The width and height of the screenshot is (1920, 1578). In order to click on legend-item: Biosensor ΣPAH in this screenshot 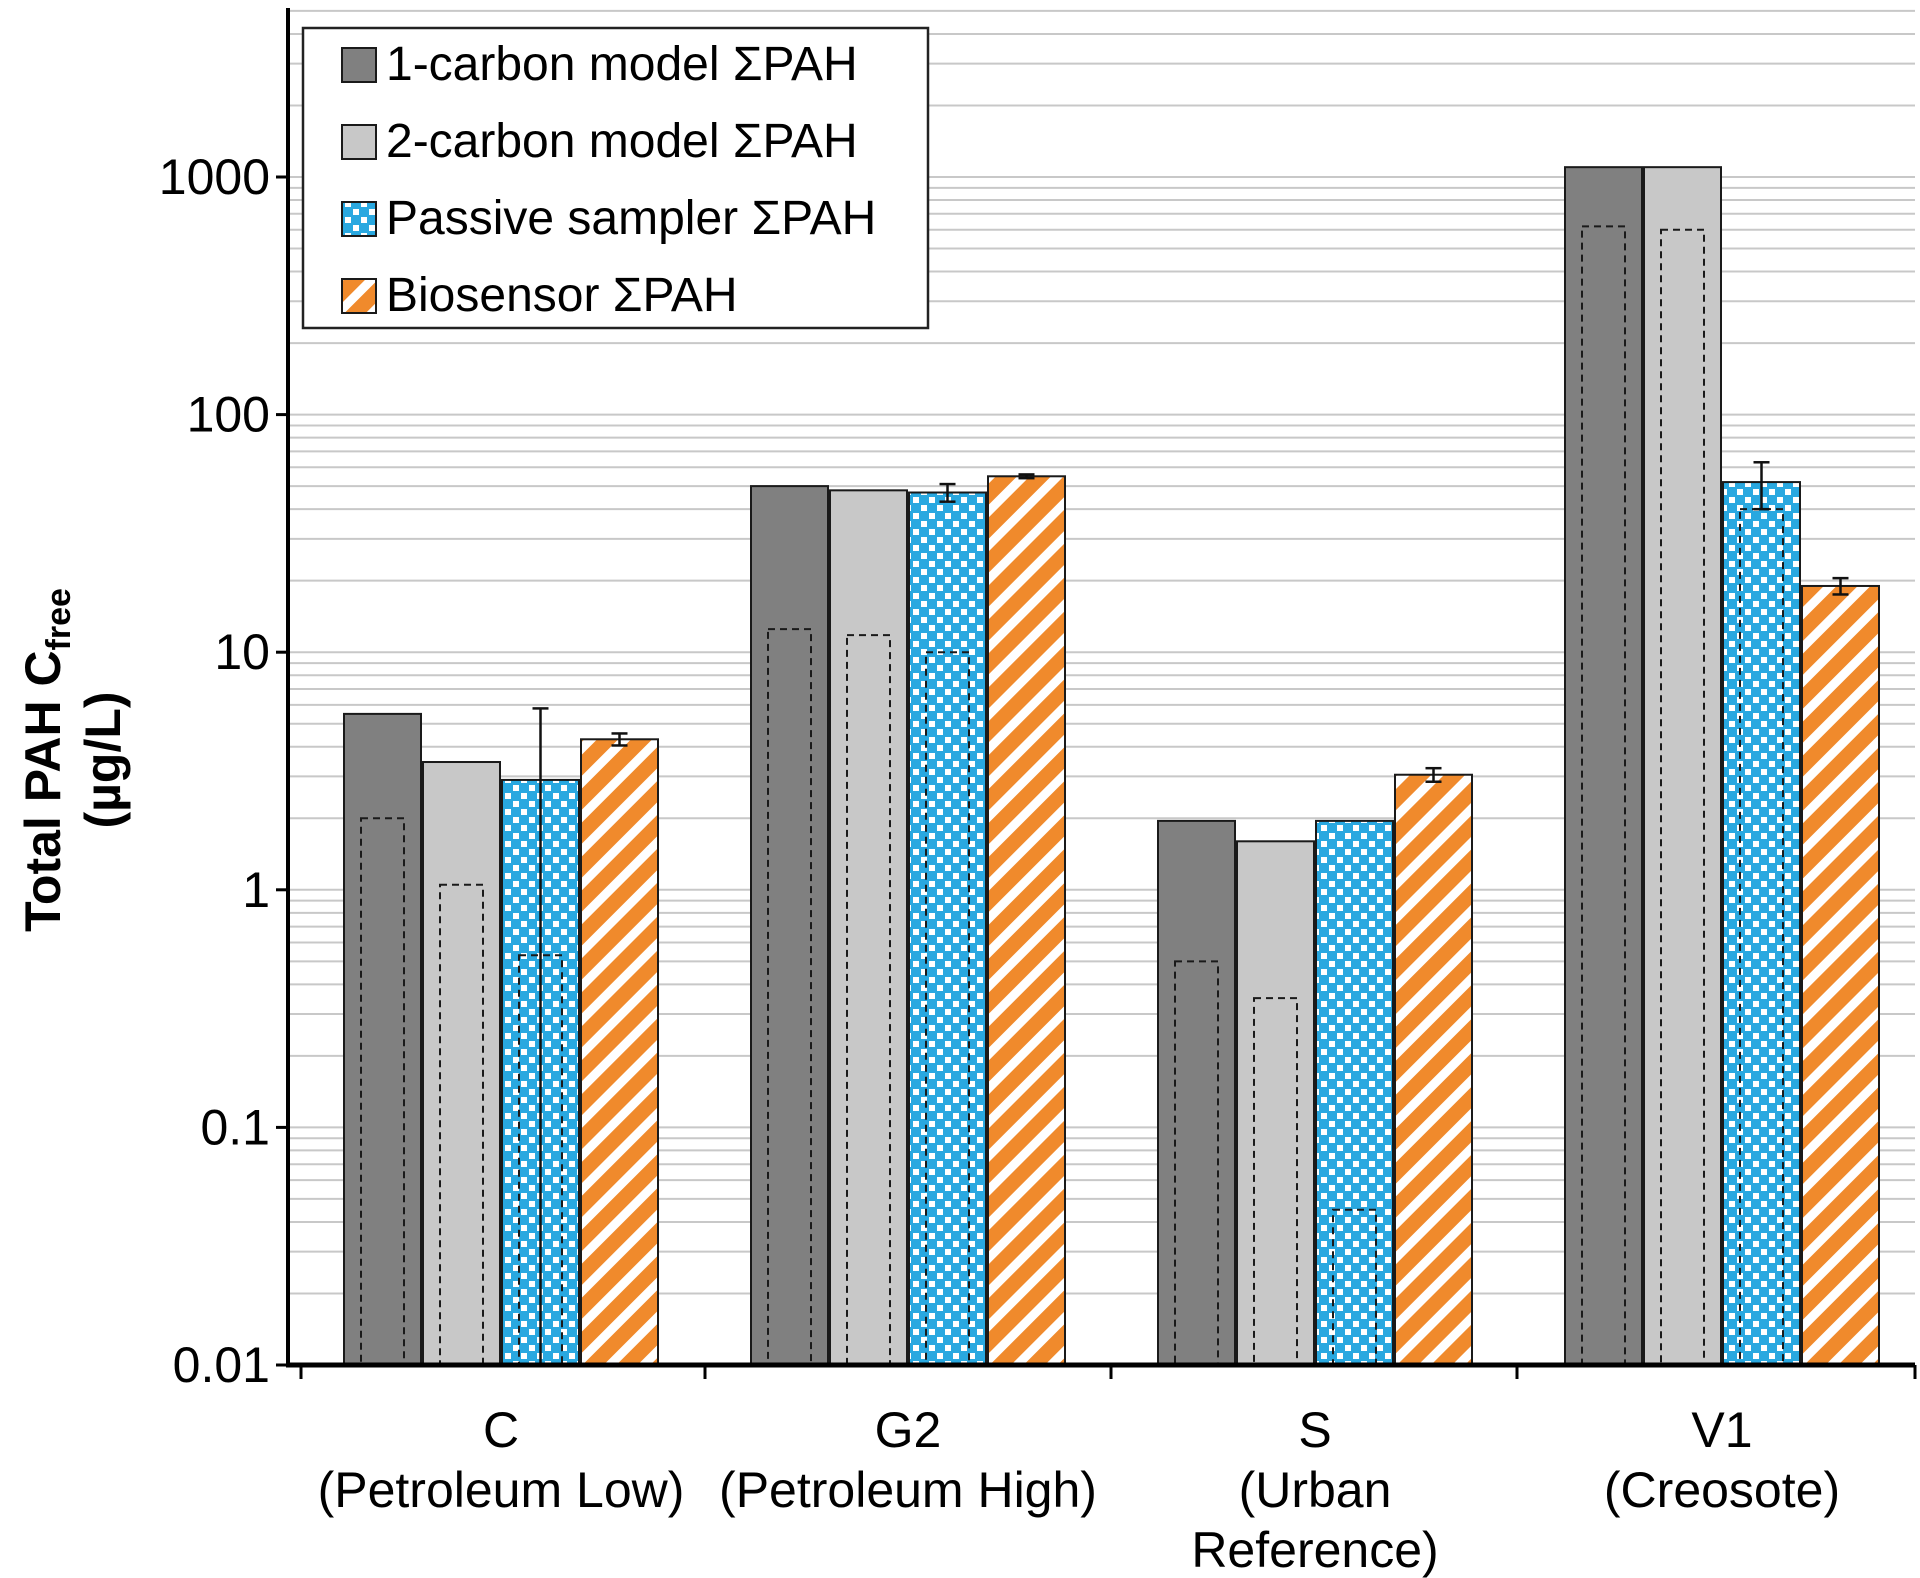, I will do `click(539, 295)`.